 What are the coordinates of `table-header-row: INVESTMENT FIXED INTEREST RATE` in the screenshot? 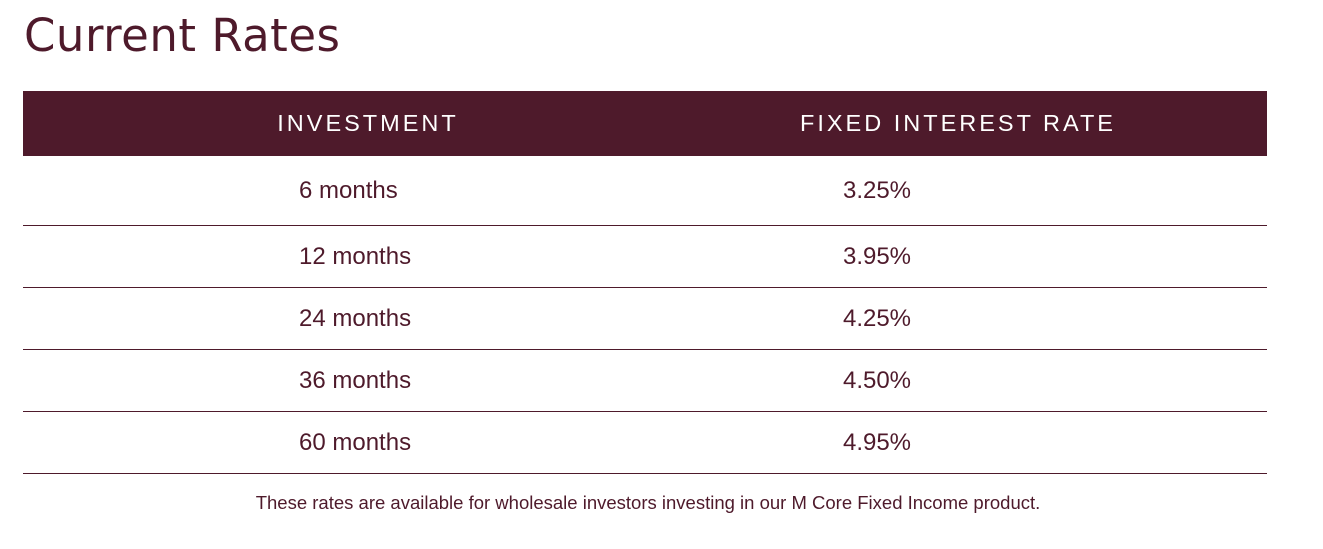 It's located at (645, 123).